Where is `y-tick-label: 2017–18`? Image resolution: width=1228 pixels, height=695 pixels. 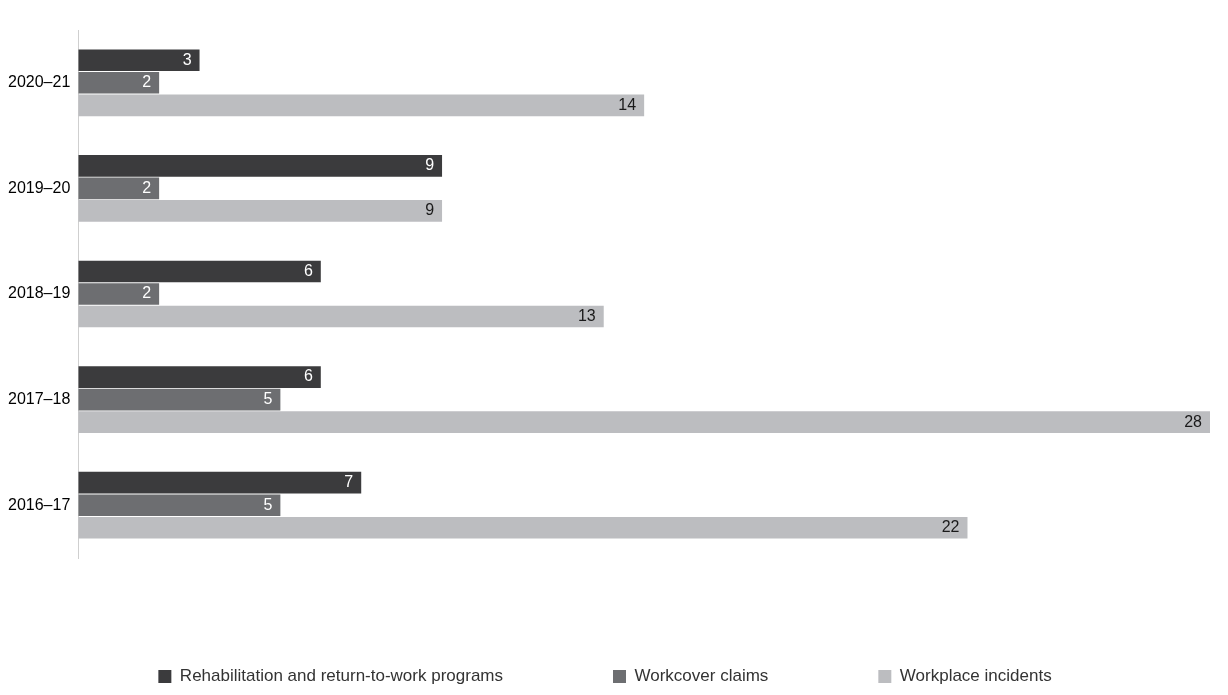 y-tick-label: 2017–18 is located at coordinates (39, 399).